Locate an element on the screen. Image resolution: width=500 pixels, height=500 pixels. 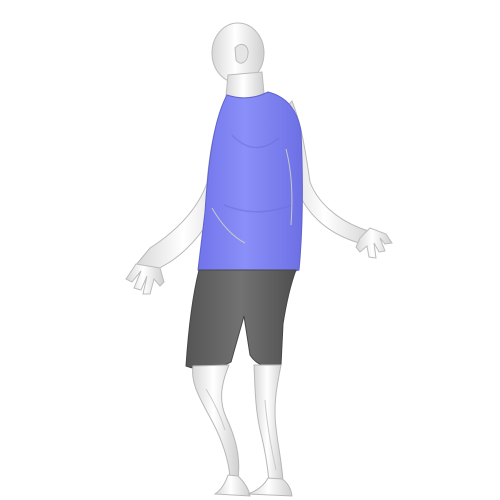
right-foot is located at coordinates (270, 487).